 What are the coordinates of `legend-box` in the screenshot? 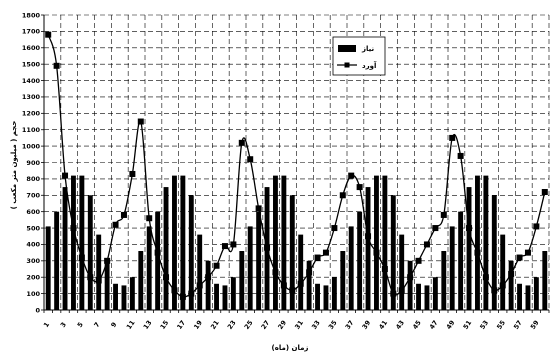 It's located at (359, 56).